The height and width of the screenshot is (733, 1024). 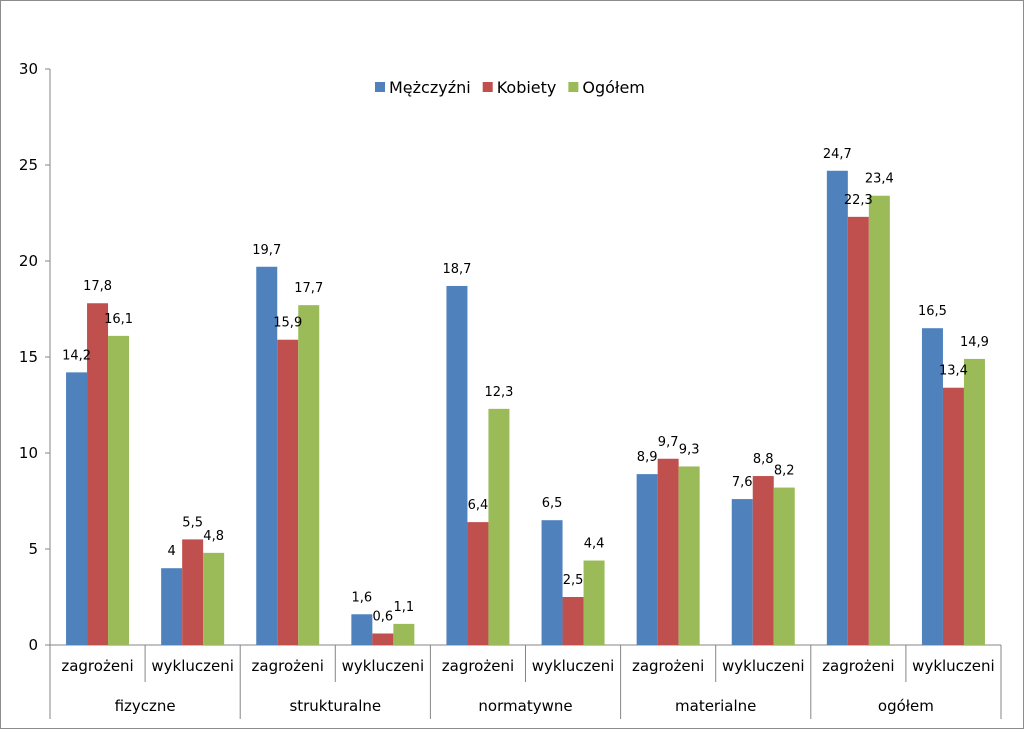 I want to click on y-tick-label: 15, so click(x=28, y=357).